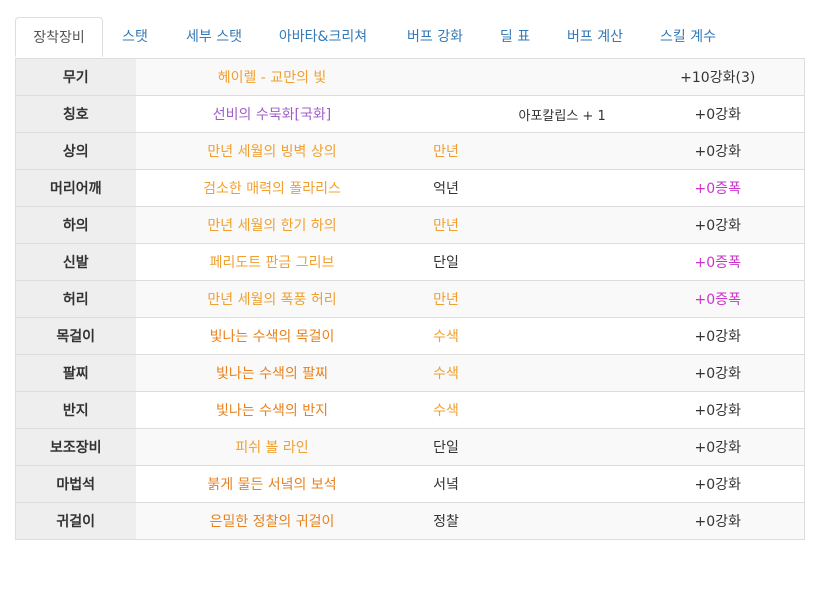 The image size is (817, 614). I want to click on item-name: 페리도트 판금 그리브, so click(272, 262).